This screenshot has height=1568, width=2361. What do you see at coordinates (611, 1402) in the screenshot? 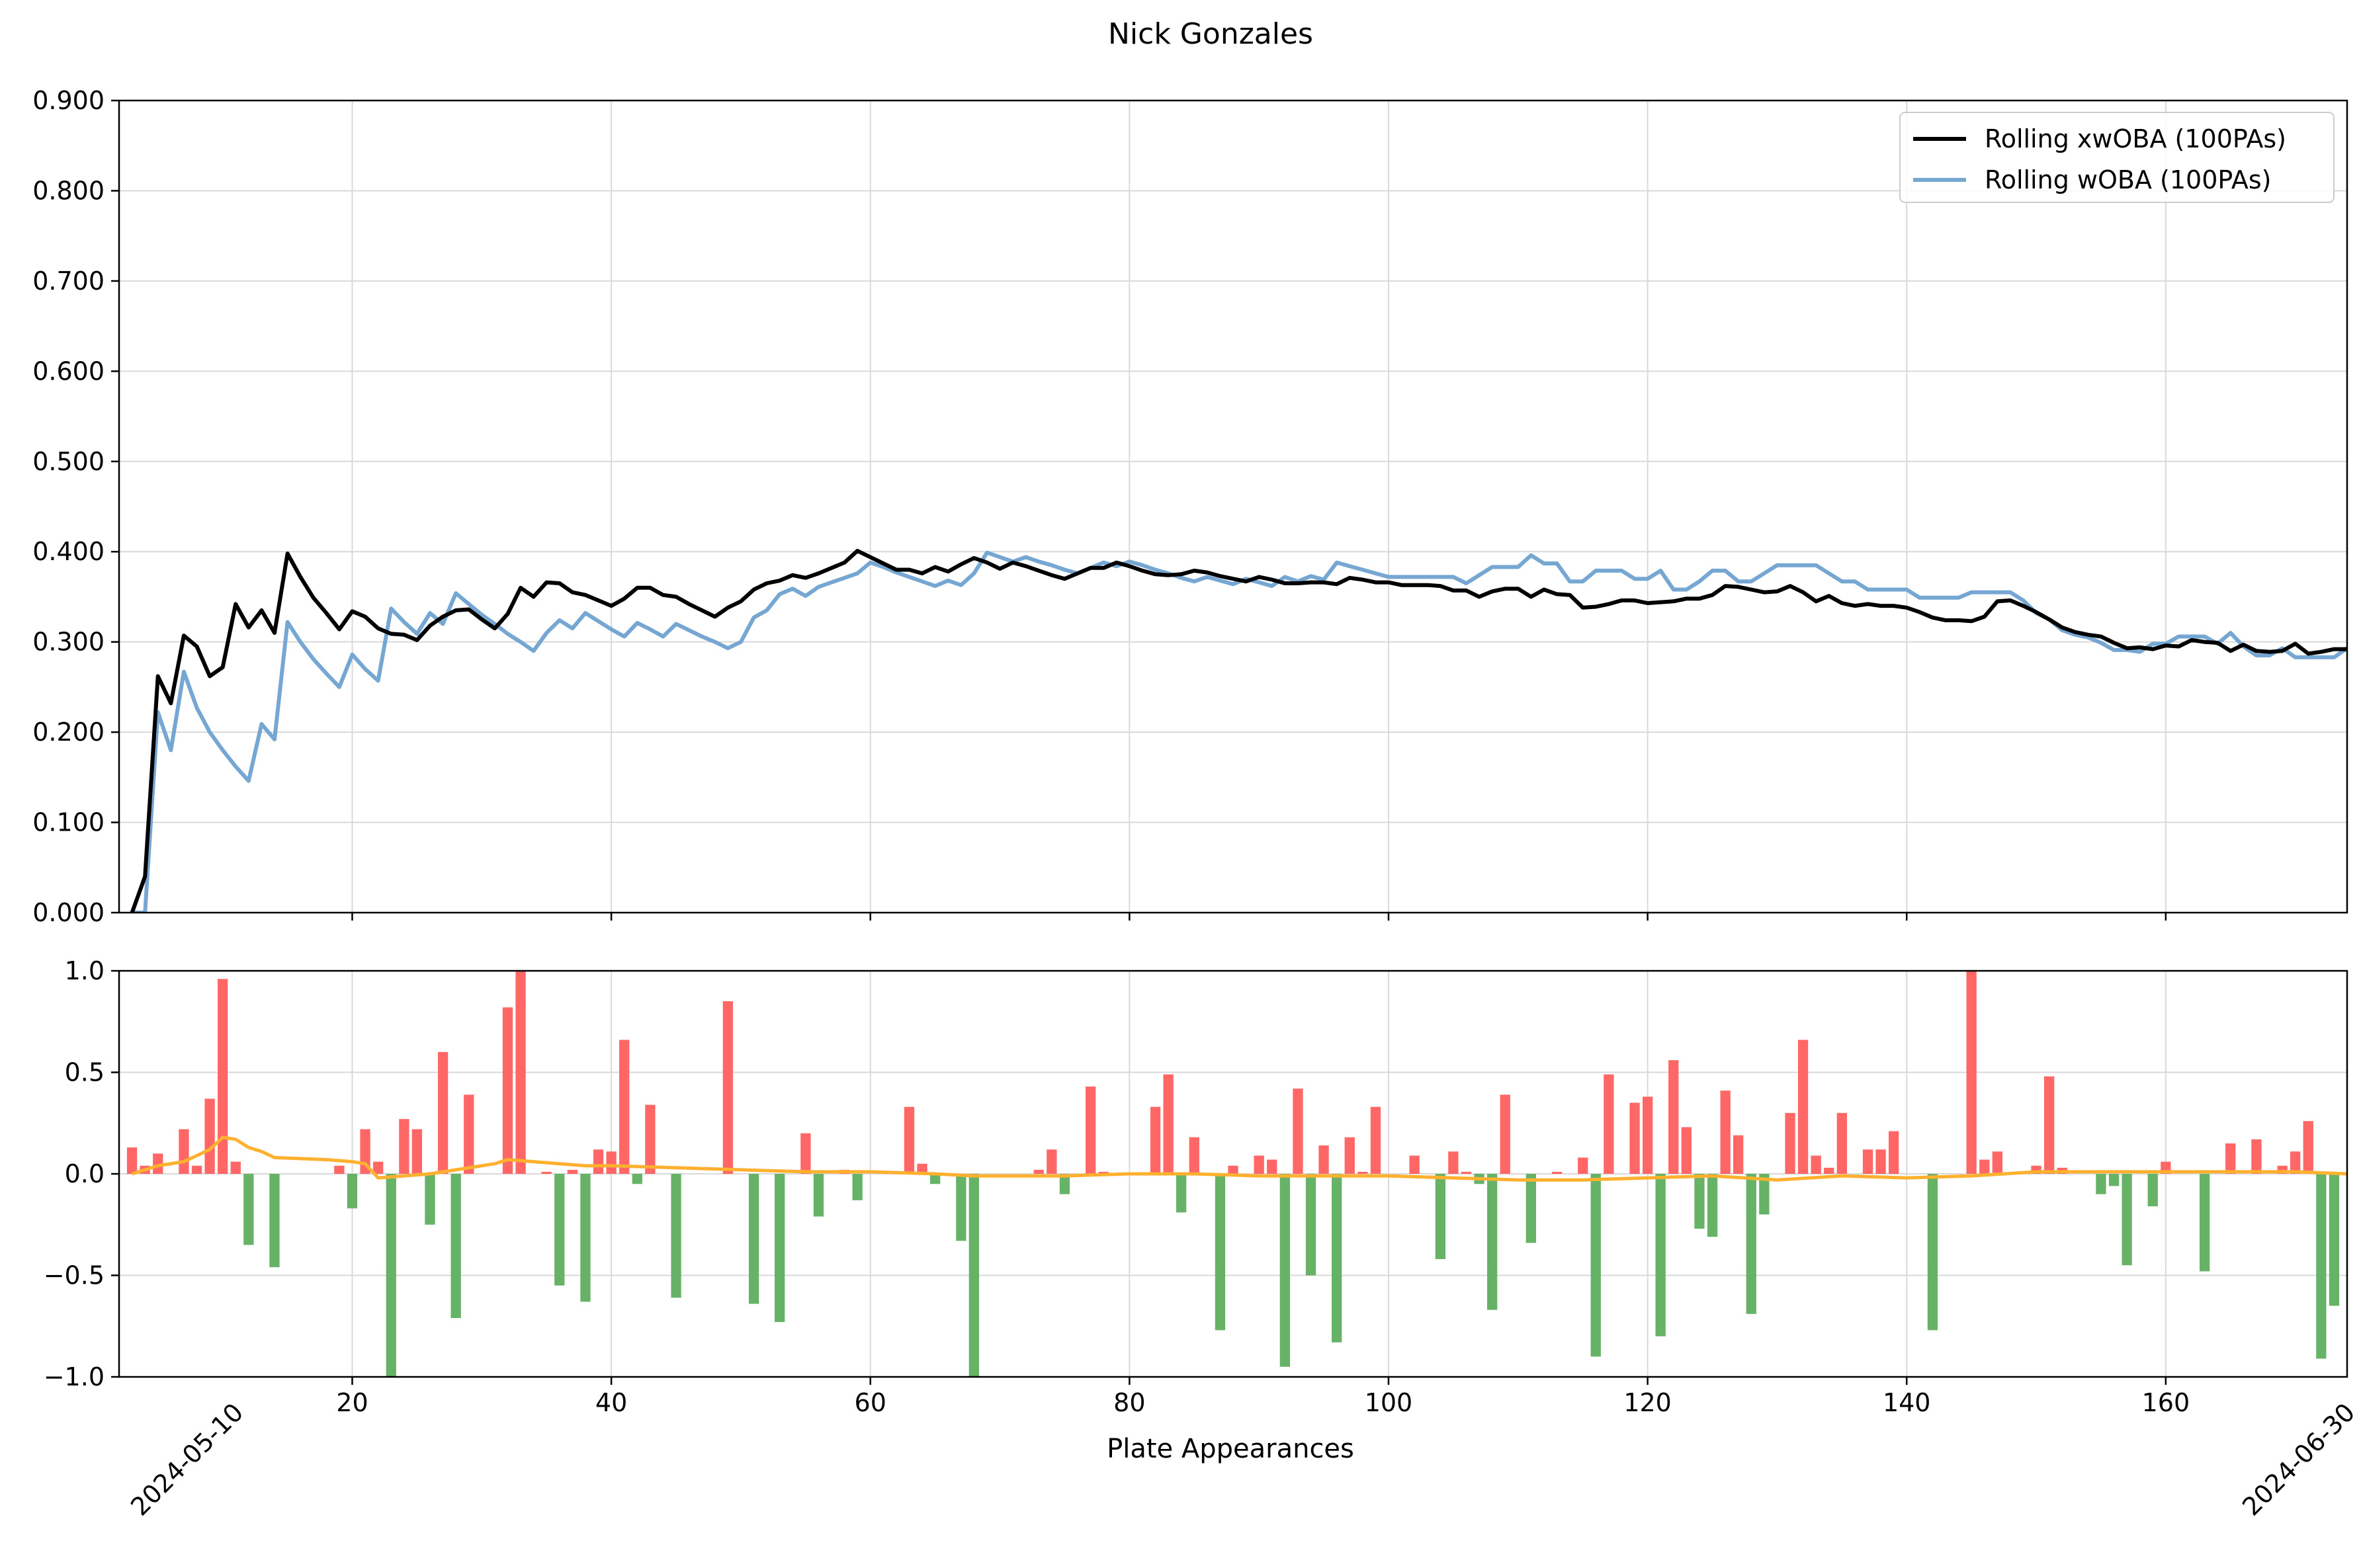
I see `x-tick-label: 40` at bounding box center [611, 1402].